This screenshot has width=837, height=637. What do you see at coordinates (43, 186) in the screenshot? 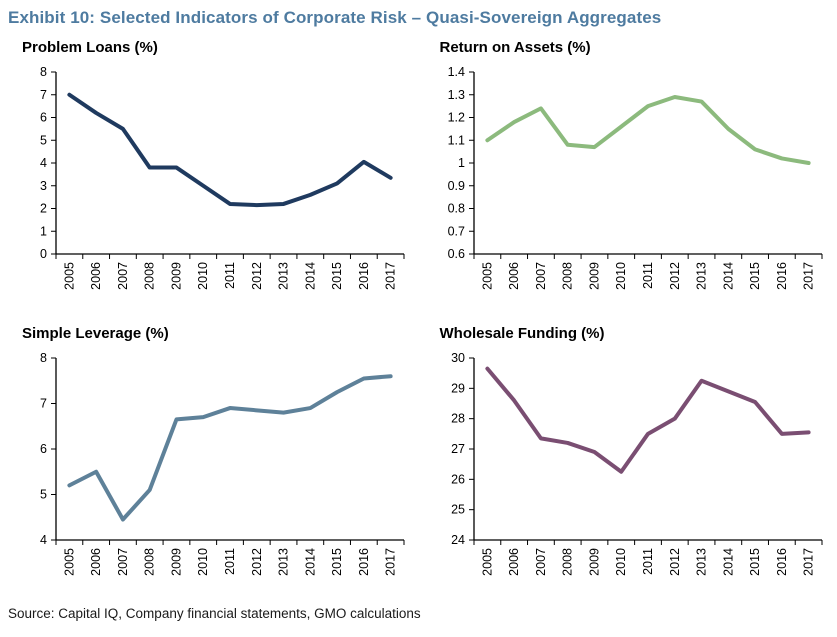
I see `y-tick-label: 3` at bounding box center [43, 186].